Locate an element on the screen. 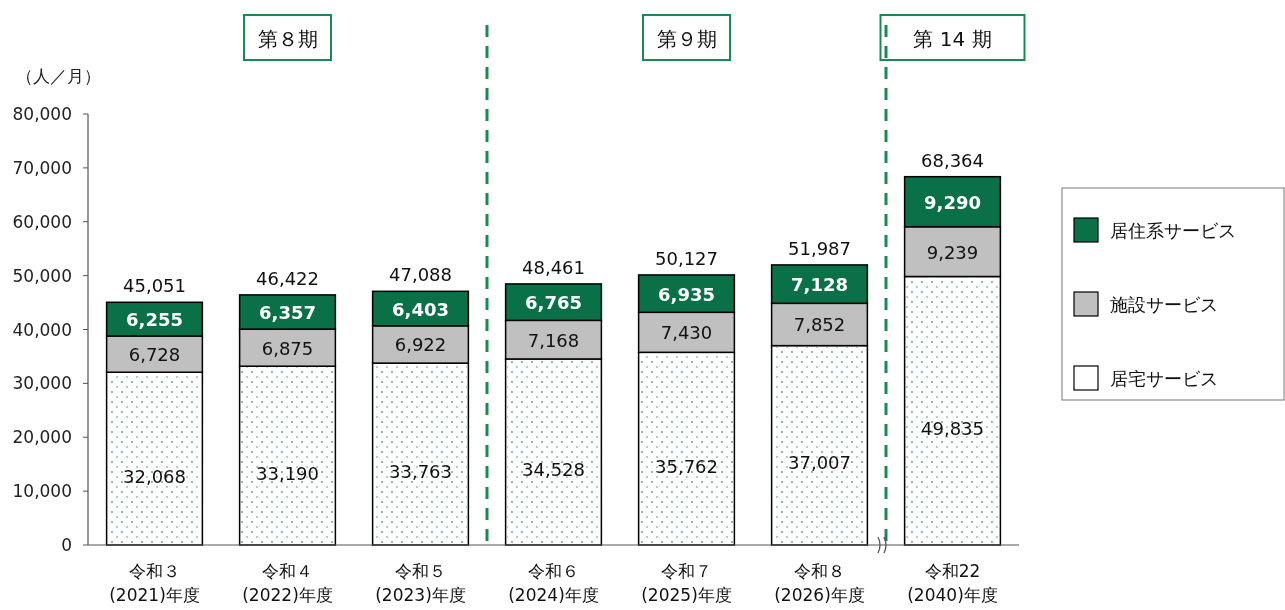 The height and width of the screenshot is (610, 1285). data-label: 33,190 is located at coordinates (287, 473).